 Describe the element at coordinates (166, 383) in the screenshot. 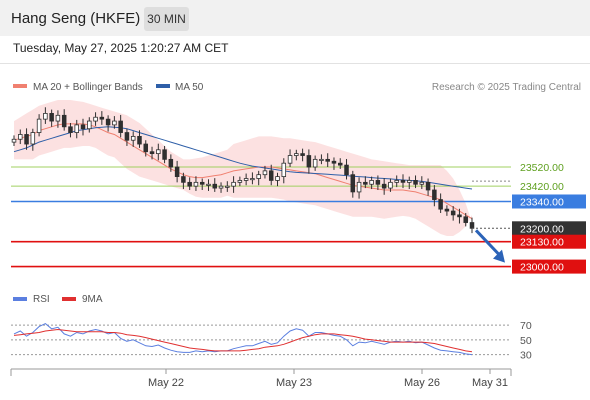

I see `x-tick-label: May 22` at that location.